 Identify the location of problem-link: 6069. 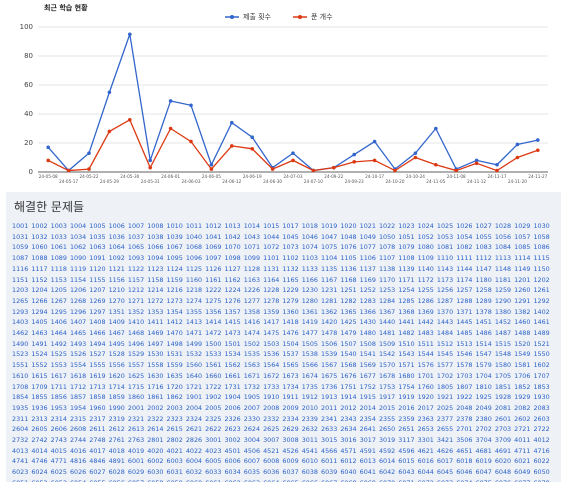
(368, 480).